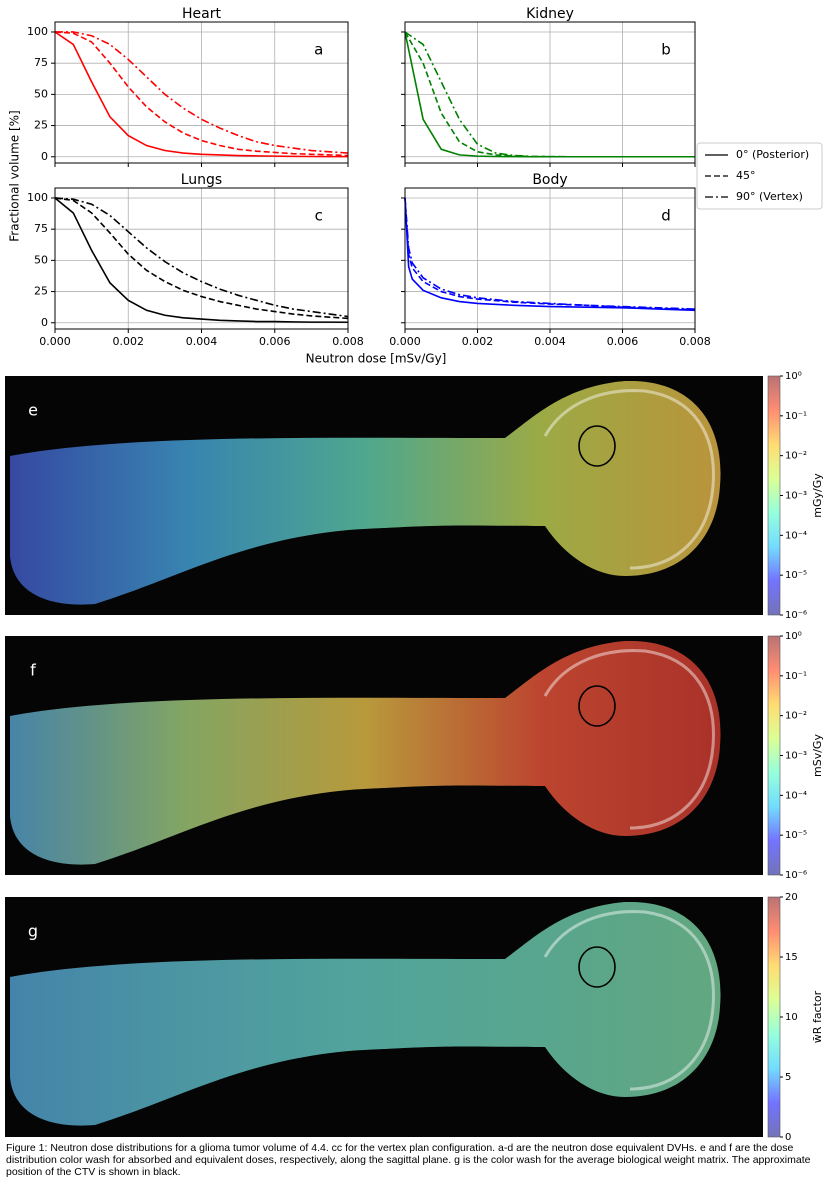 Image resolution: width=833 pixels, height=1193 pixels. Describe the element at coordinates (549, 180) in the screenshot. I see `chart-title: Body` at that location.